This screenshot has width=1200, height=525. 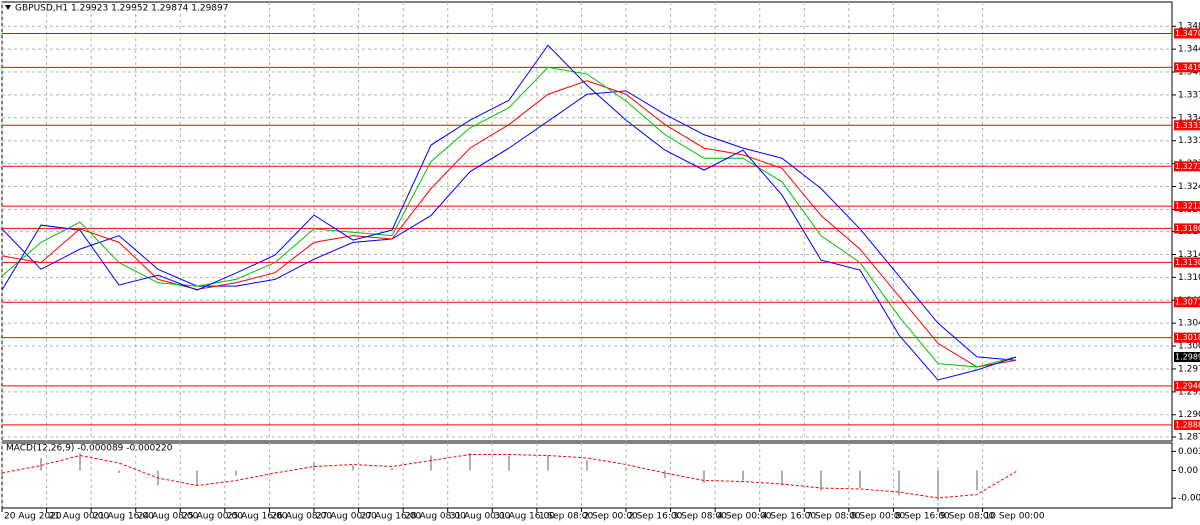 I want to click on y-tick-label: 1.29040, so click(x=1189, y=415).